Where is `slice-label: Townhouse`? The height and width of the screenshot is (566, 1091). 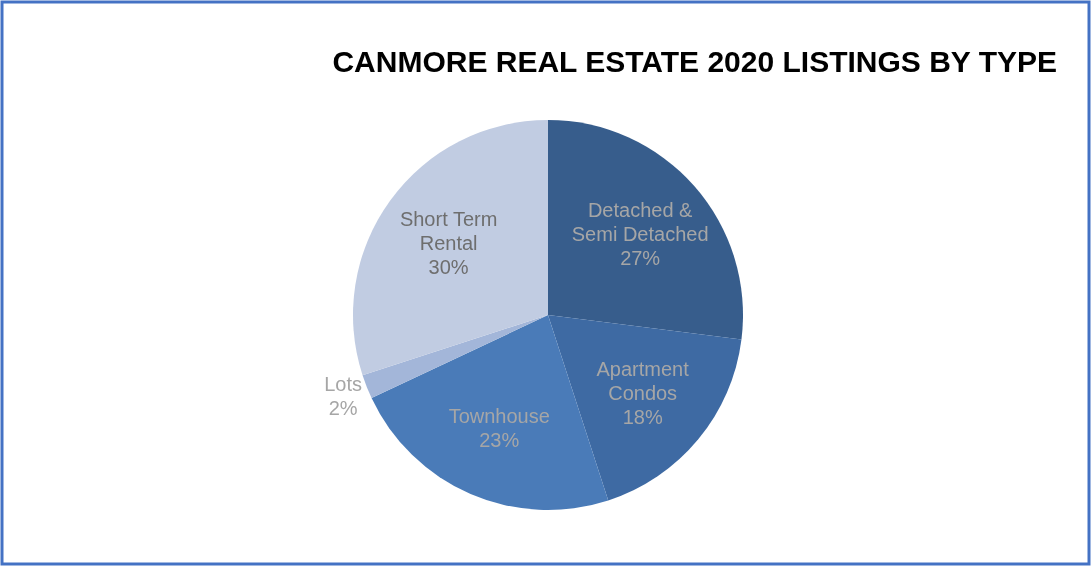
slice-label: Townhouse is located at coordinates (499, 415).